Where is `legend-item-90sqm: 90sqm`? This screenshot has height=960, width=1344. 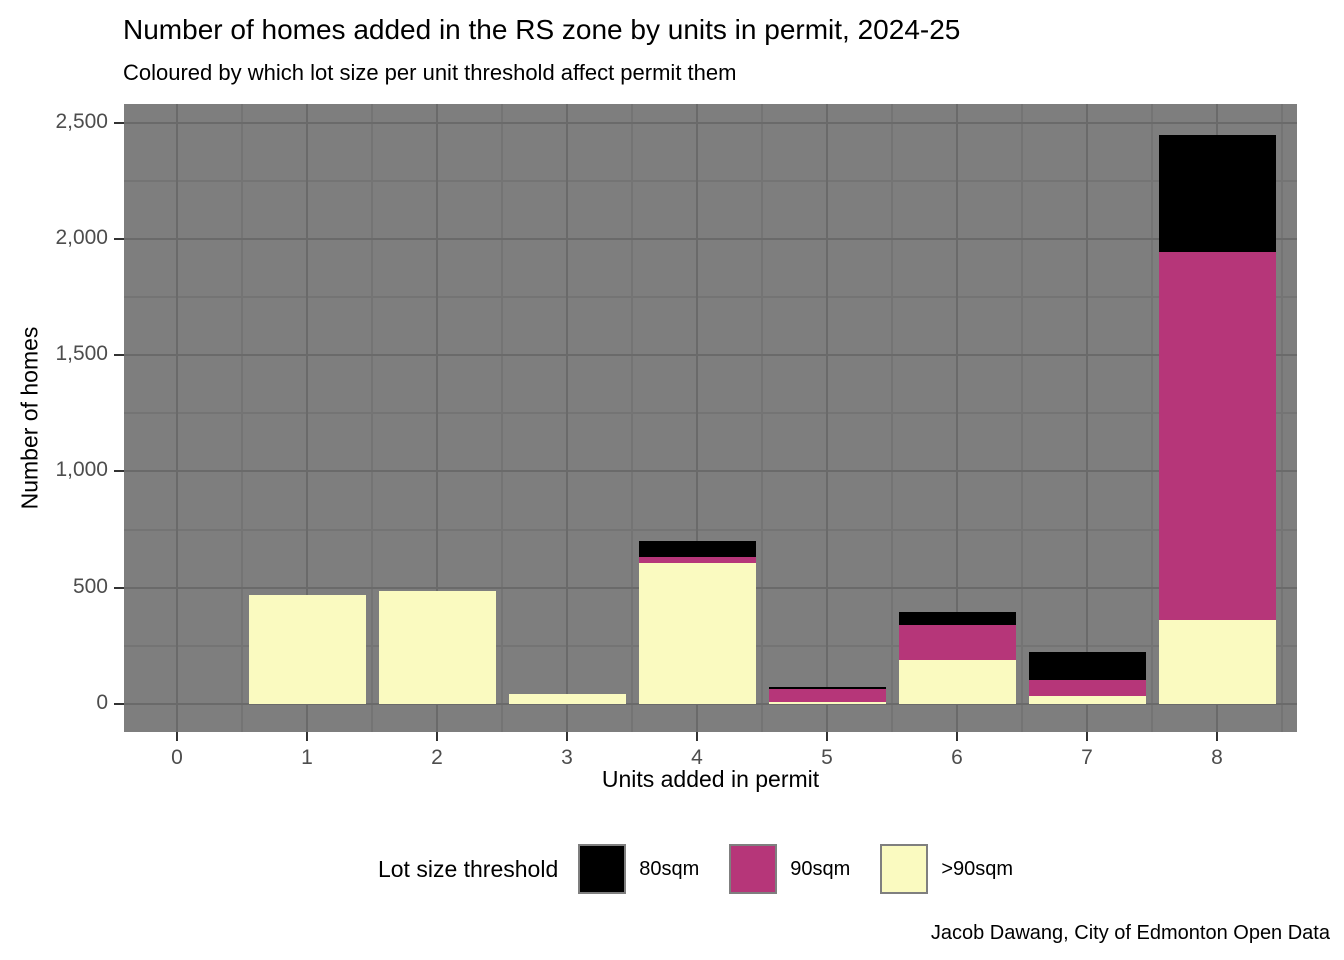
legend-item-90sqm: 90sqm is located at coordinates (789, 869).